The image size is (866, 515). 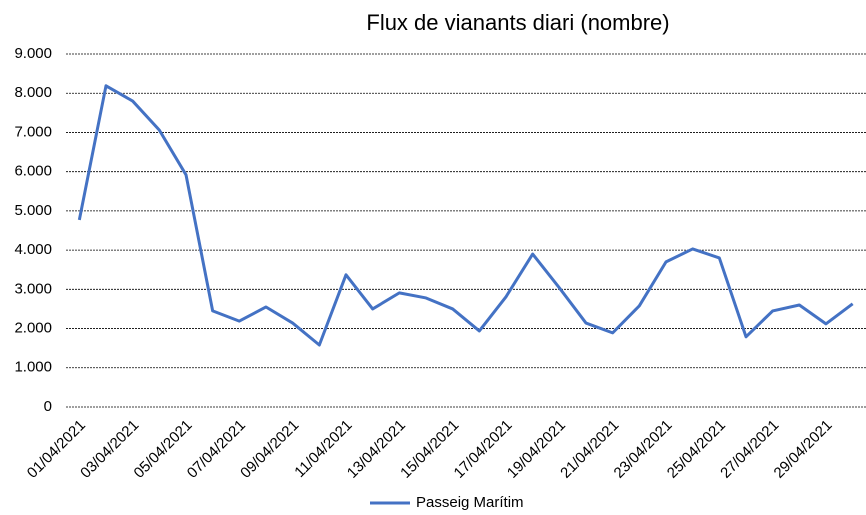 I want to click on chart-title: Flux de vianants diari (nombre), so click(x=517, y=22).